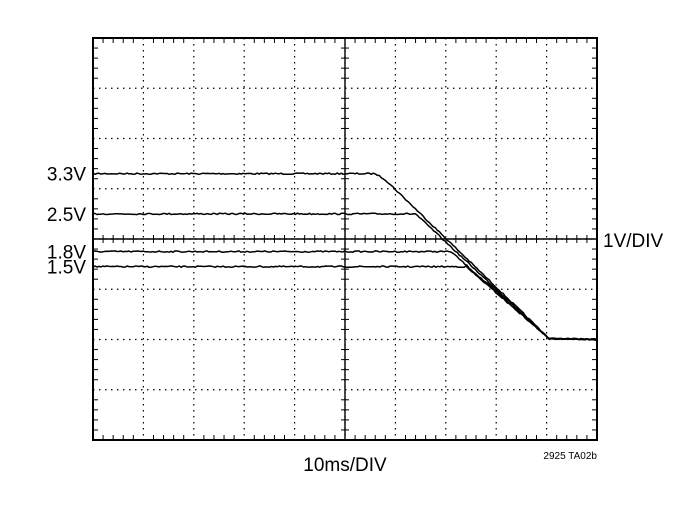 Image resolution: width=690 pixels, height=510 pixels. What do you see at coordinates (345, 303) in the screenshot?
I see `trace-1-5v` at bounding box center [345, 303].